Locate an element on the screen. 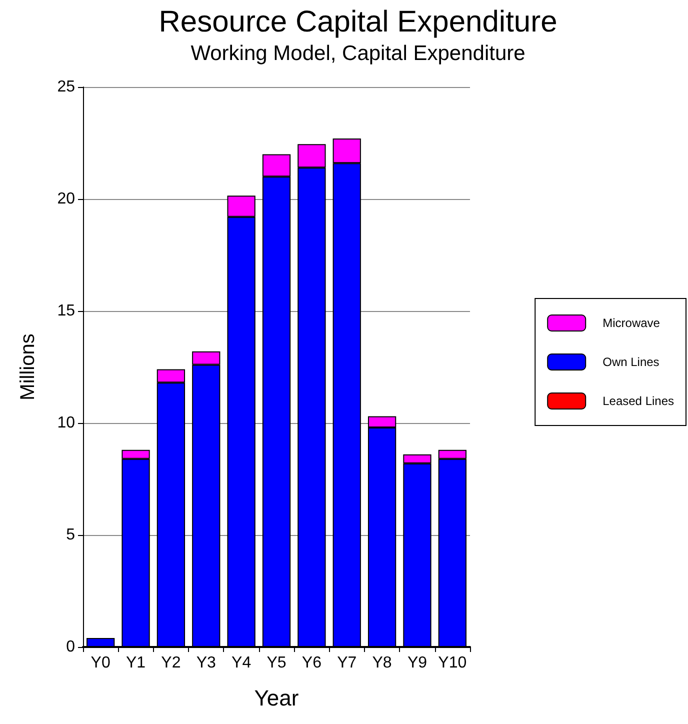  x-tick-label: Y1 is located at coordinates (136, 663).